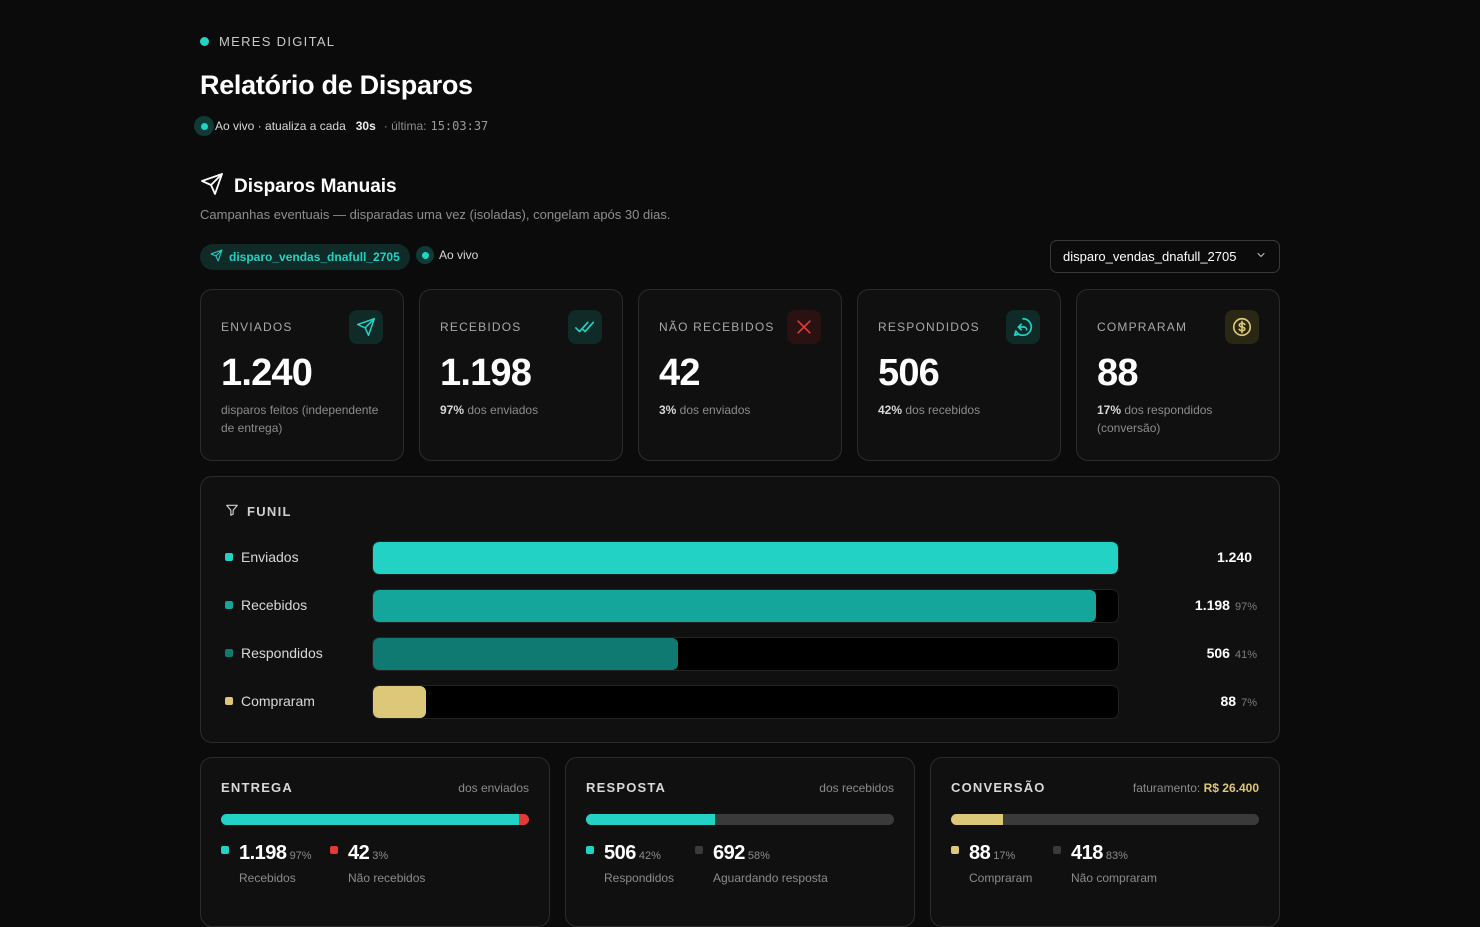 The height and width of the screenshot is (927, 1480). I want to click on brand: MERES DIGITAL, so click(267, 41).